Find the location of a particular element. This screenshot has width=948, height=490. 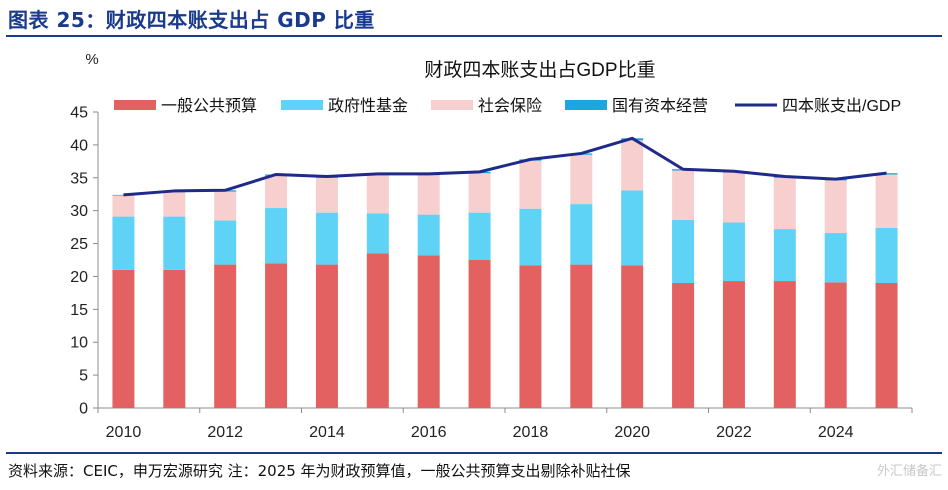

y-tick-label: 20 is located at coordinates (79, 277).